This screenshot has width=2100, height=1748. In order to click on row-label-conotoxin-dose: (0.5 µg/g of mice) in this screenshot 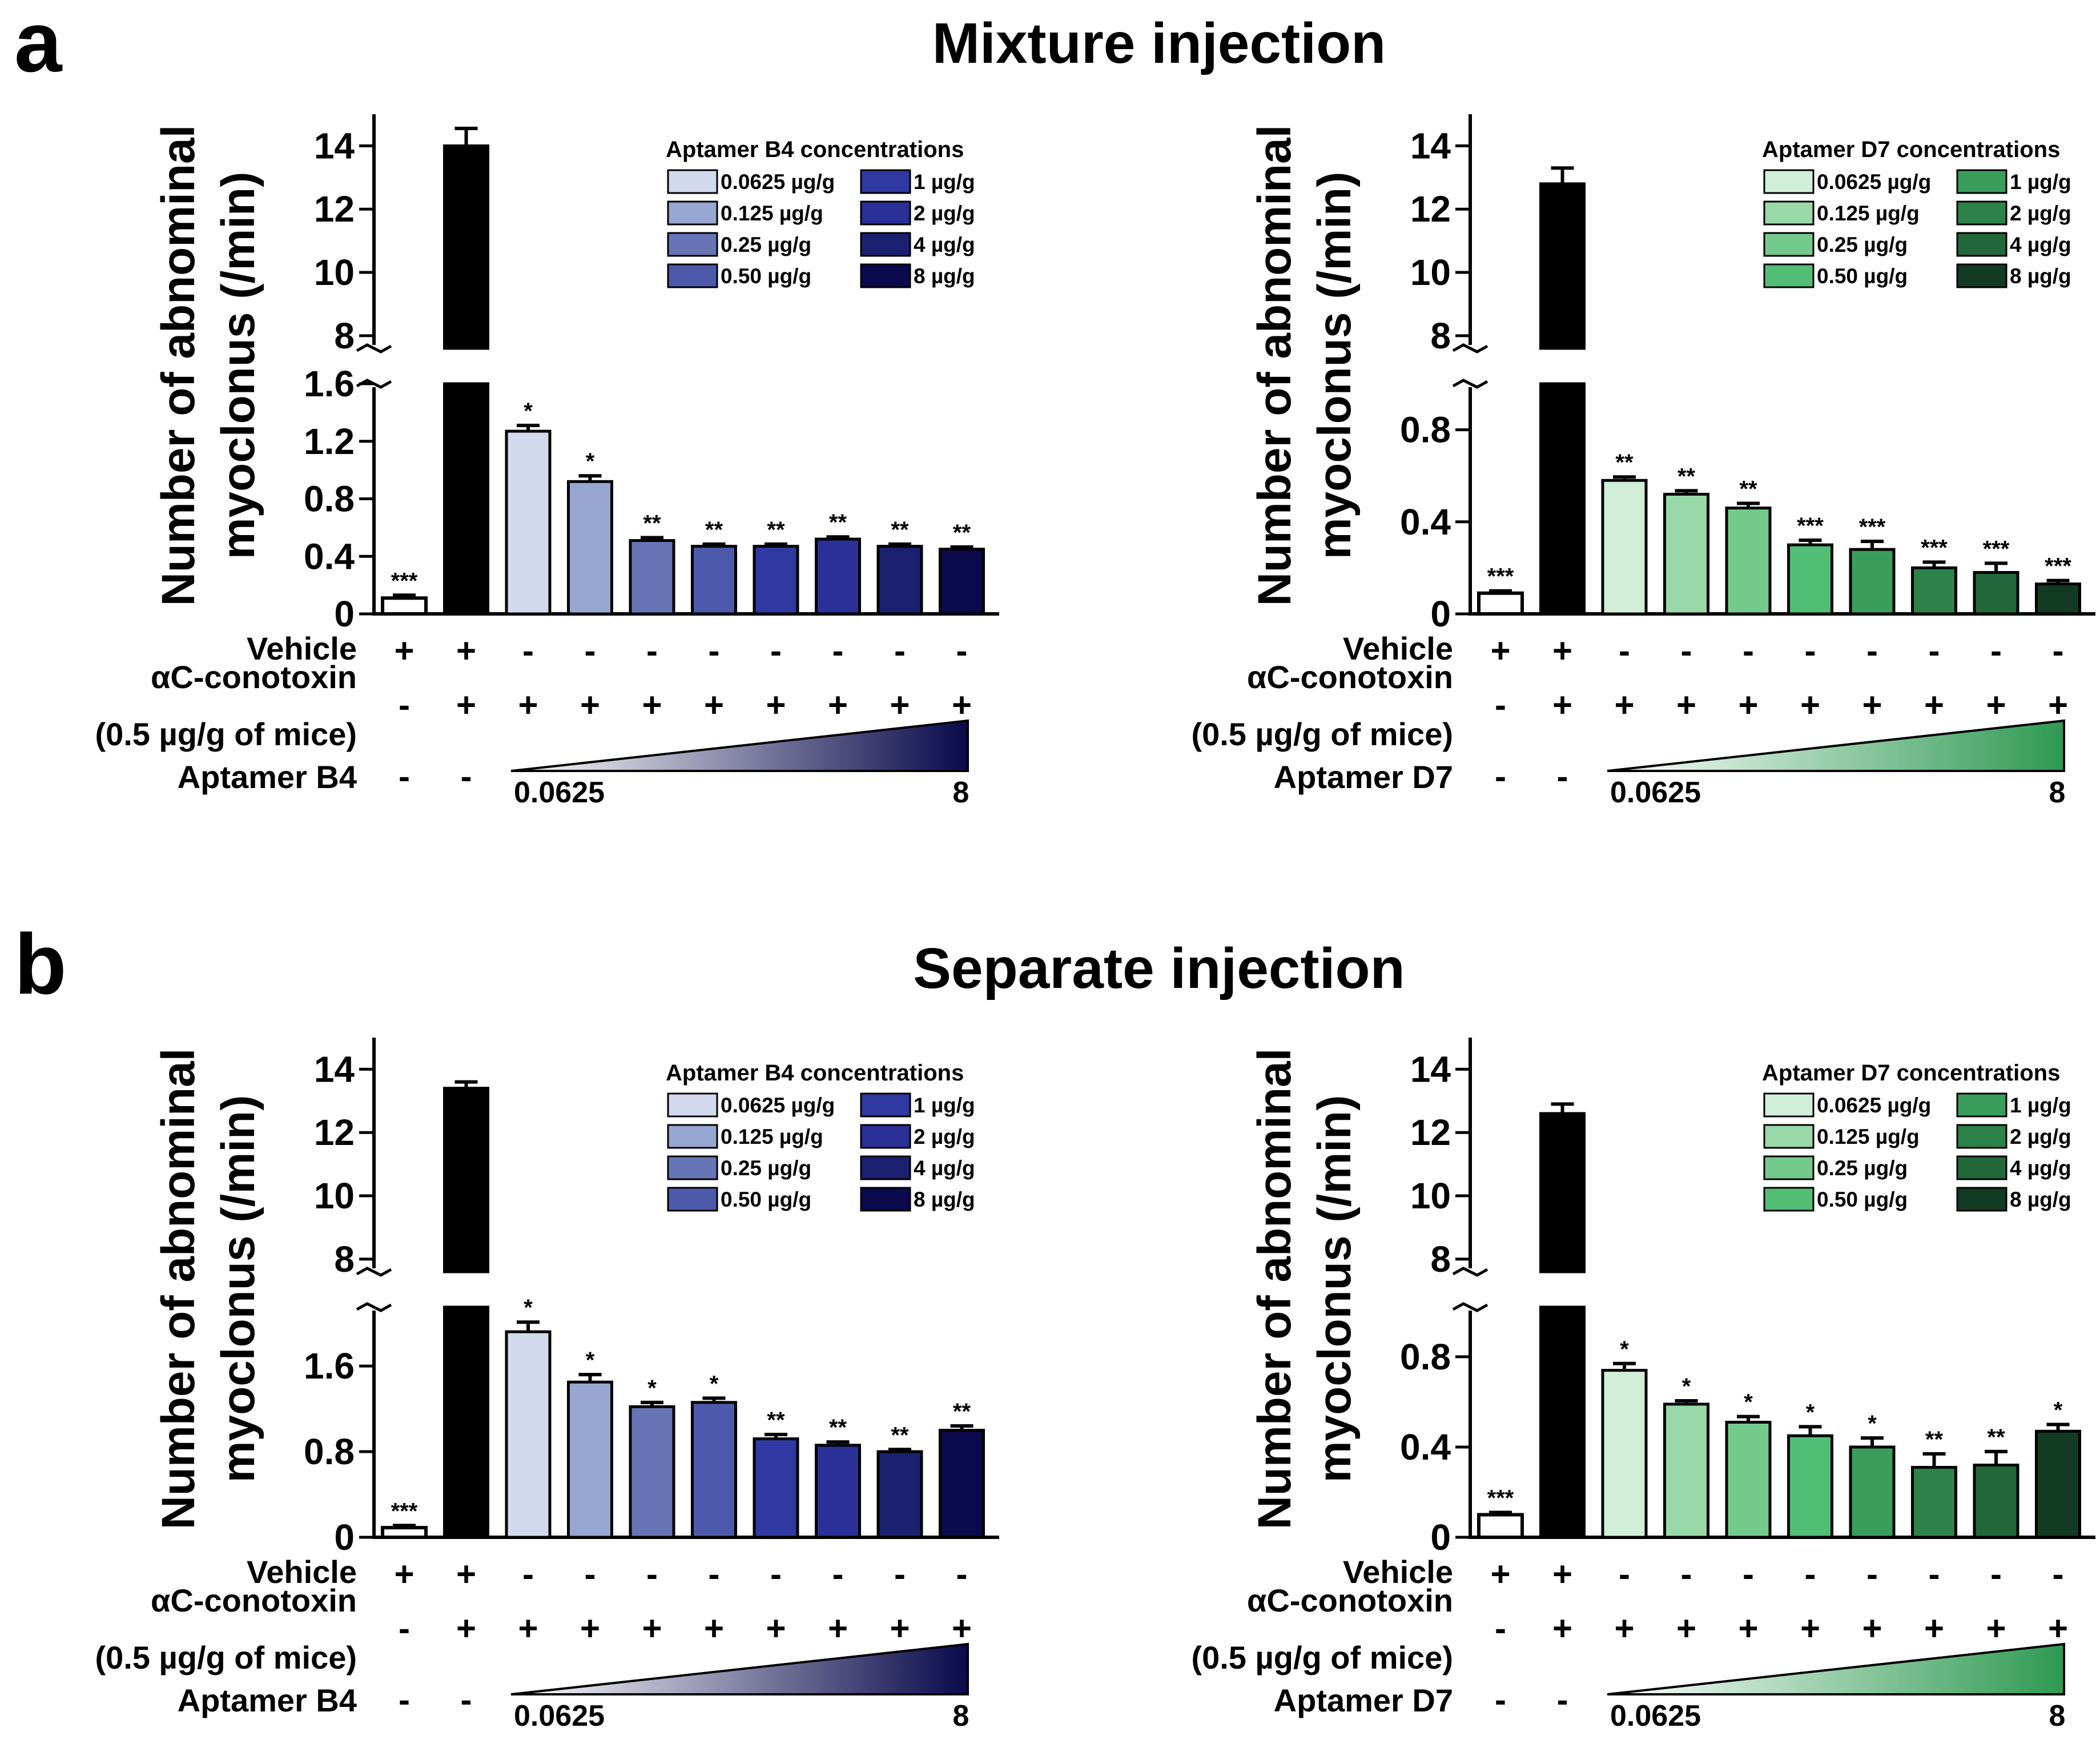, I will do `click(1322, 734)`.